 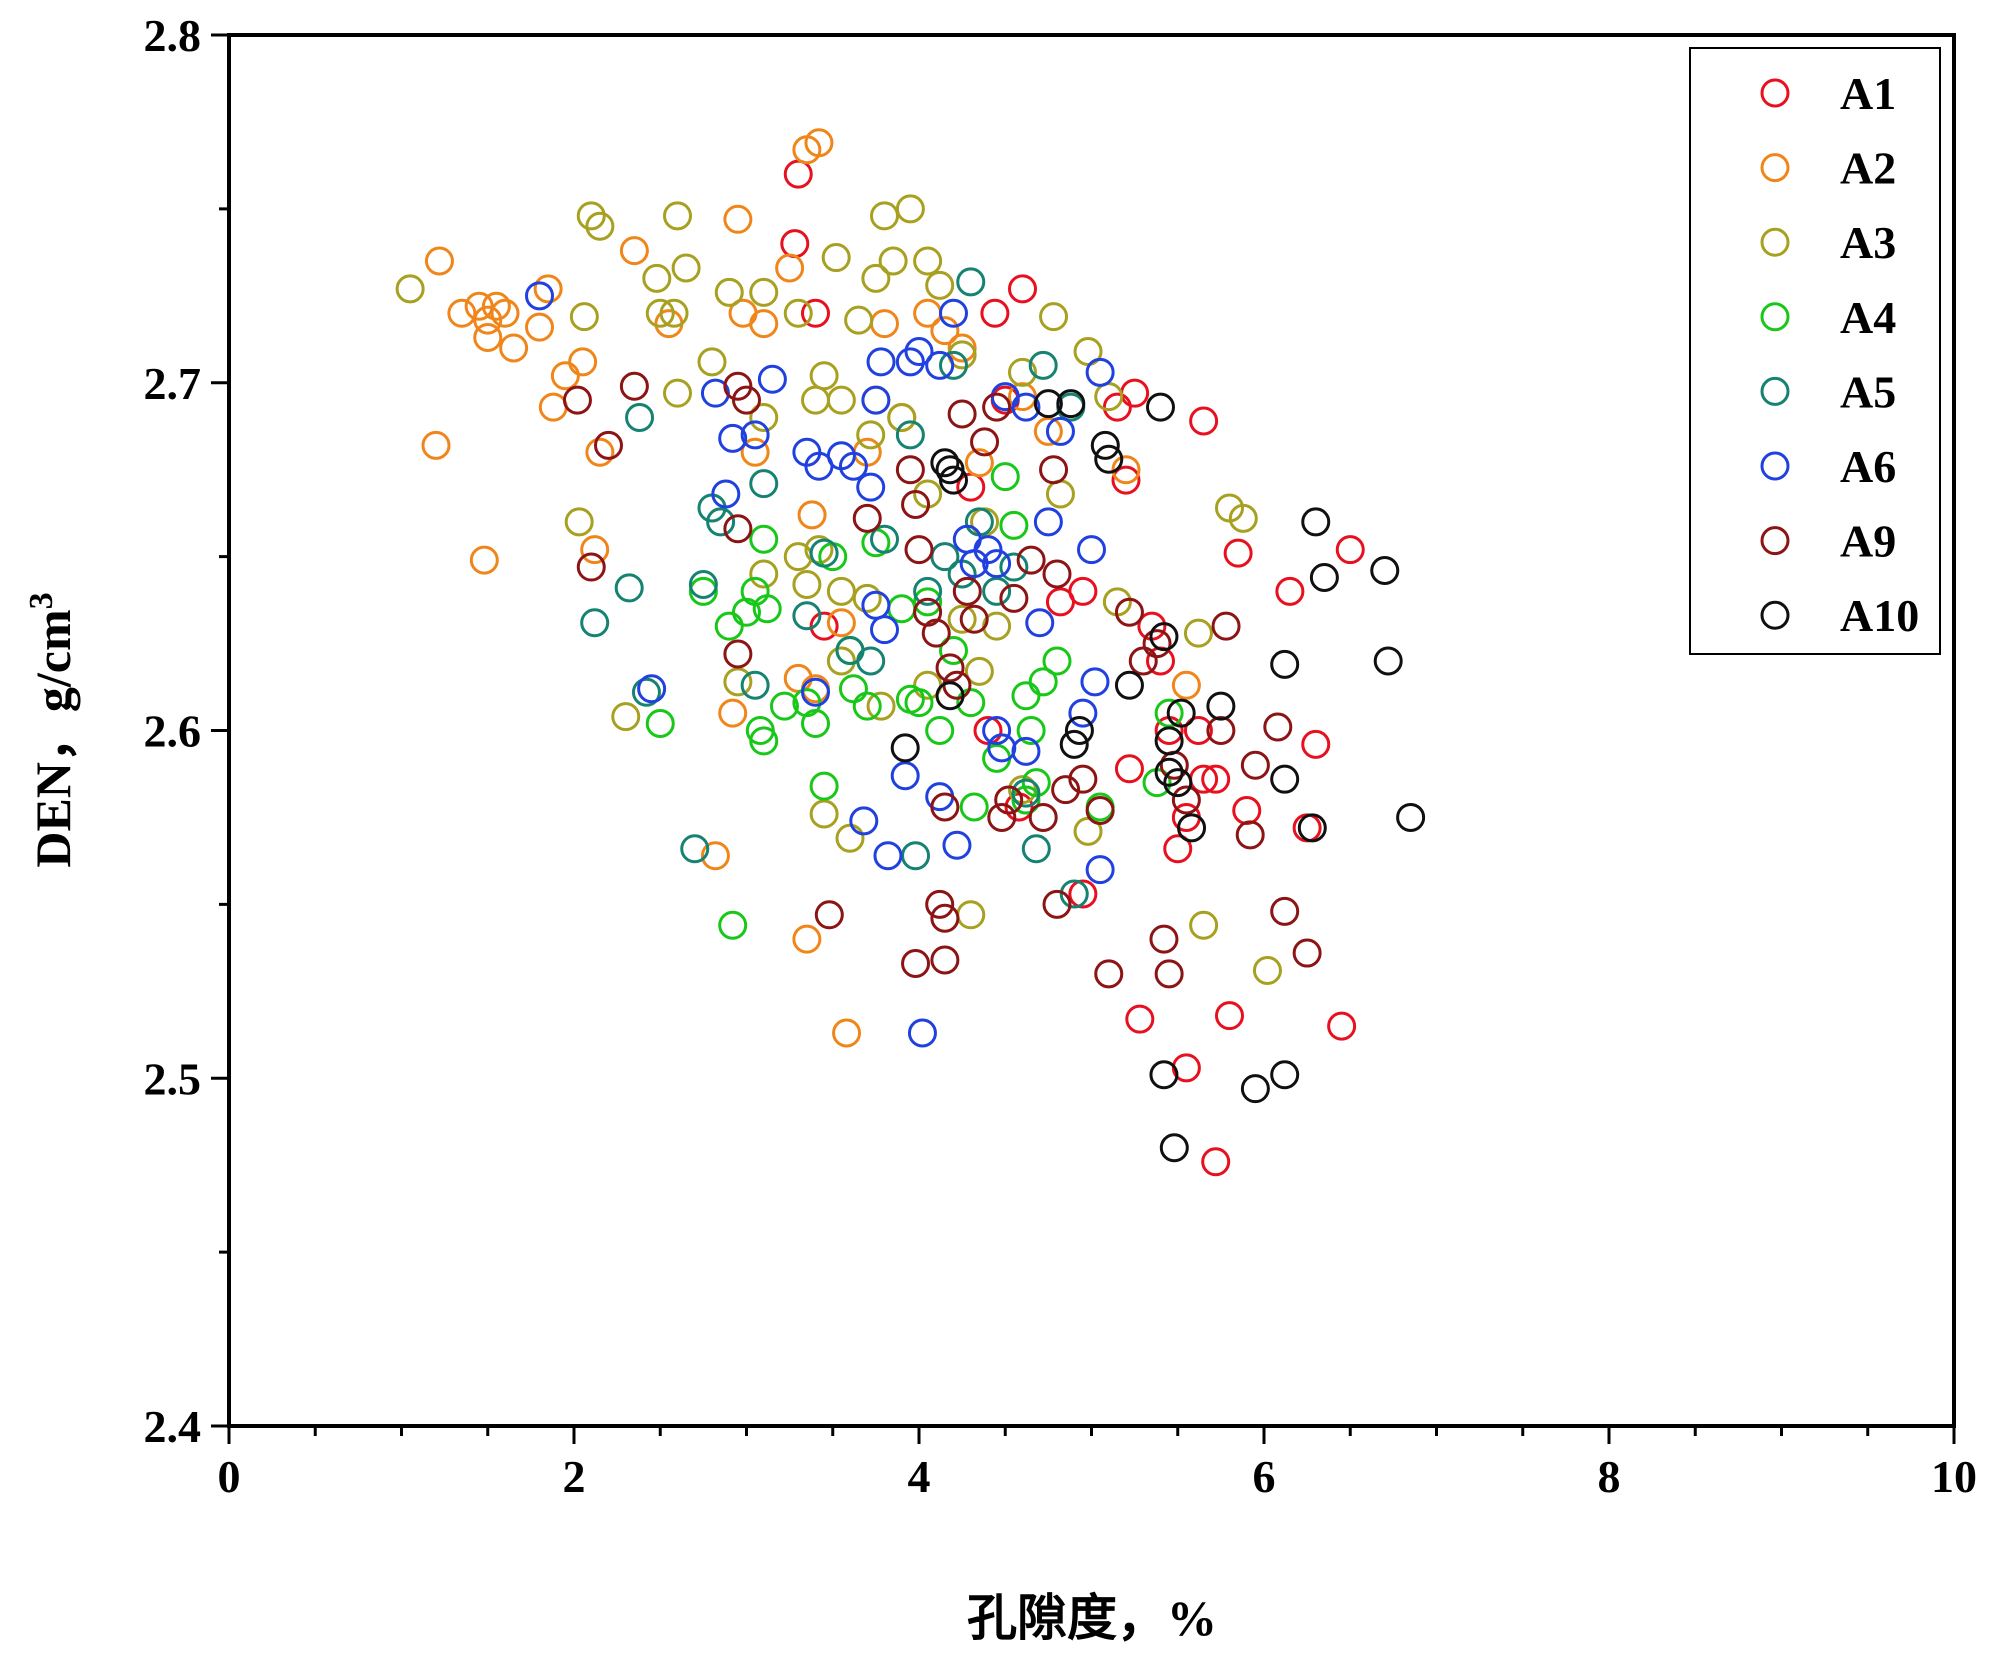 What do you see at coordinates (1868, 242) in the screenshot?
I see `legend-label: A3` at bounding box center [1868, 242].